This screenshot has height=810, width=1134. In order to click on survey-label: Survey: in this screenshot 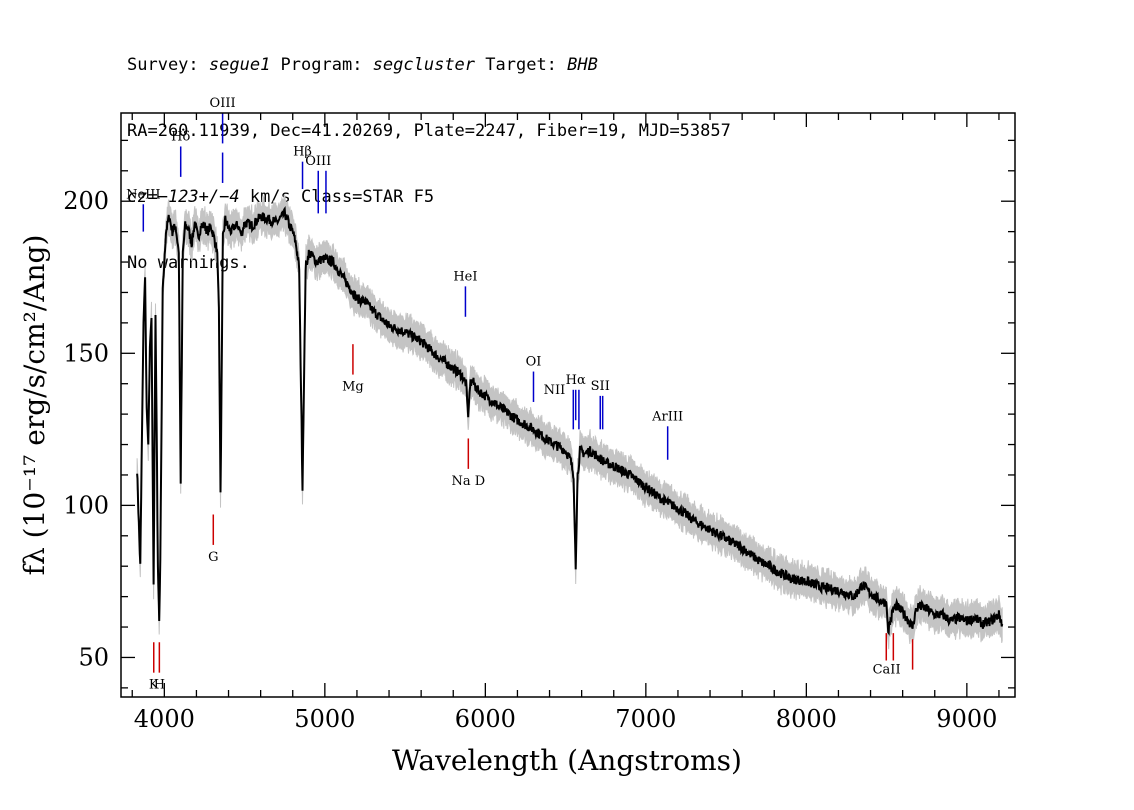, I will do `click(168, 65)`.